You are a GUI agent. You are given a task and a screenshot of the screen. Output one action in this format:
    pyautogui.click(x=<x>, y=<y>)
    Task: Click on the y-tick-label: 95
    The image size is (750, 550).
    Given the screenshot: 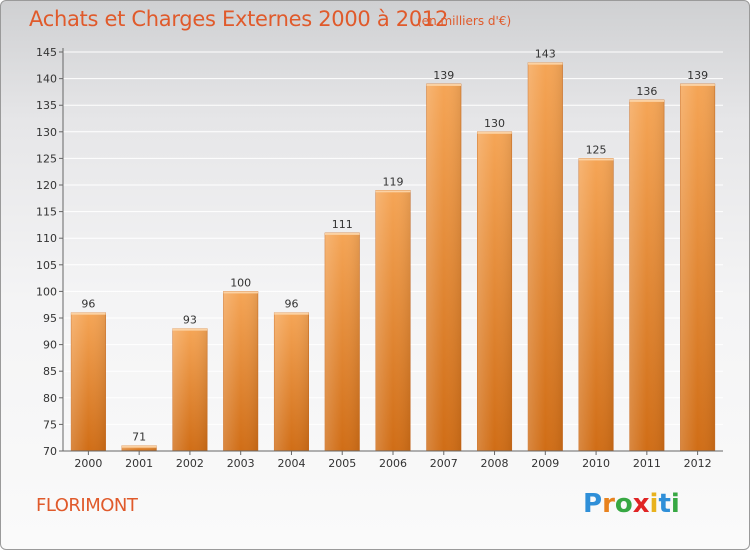 What is the action you would take?
    pyautogui.click(x=50, y=318)
    